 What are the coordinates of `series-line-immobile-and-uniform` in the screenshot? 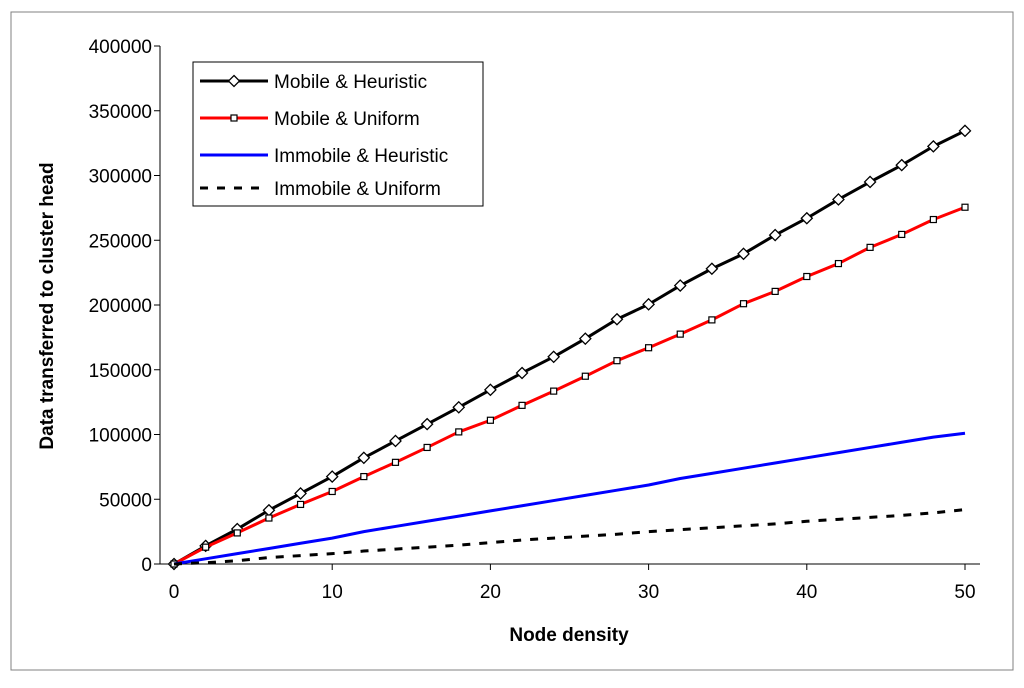 It's located at (569, 537).